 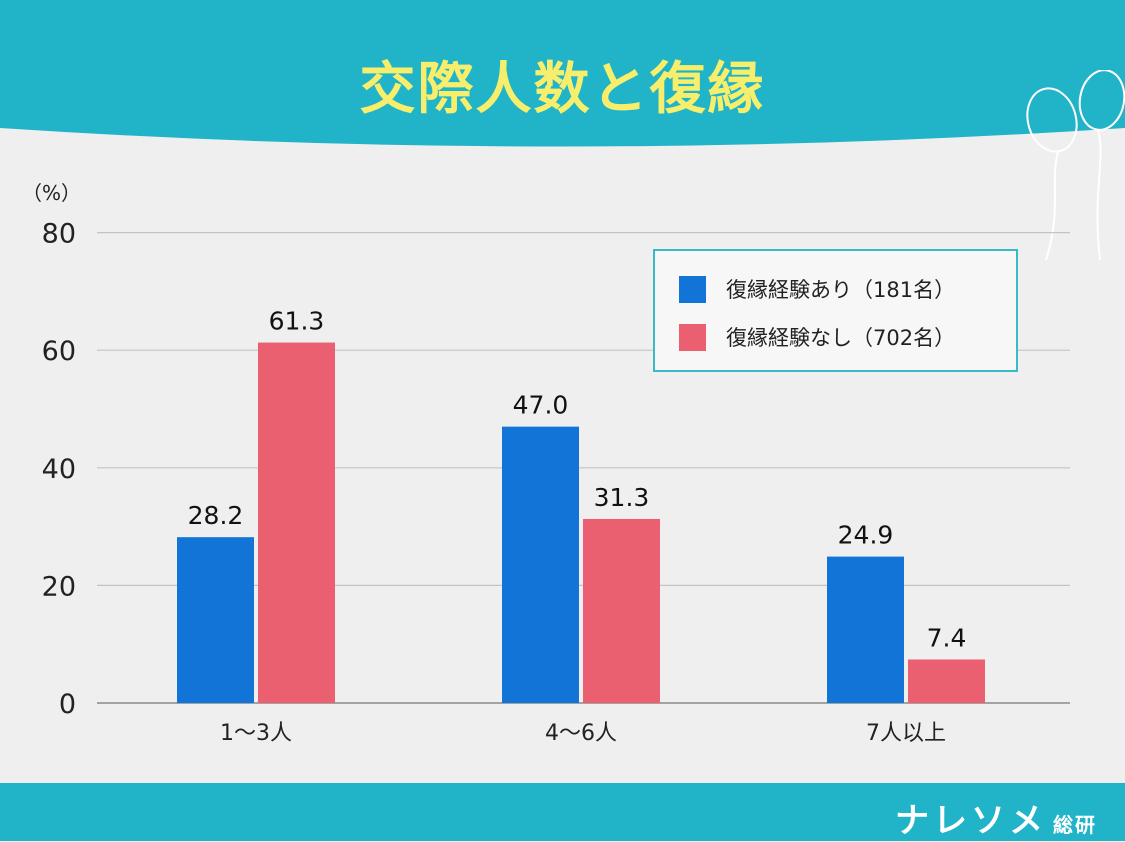 I want to click on y-tick-label: 20, so click(x=59, y=586).